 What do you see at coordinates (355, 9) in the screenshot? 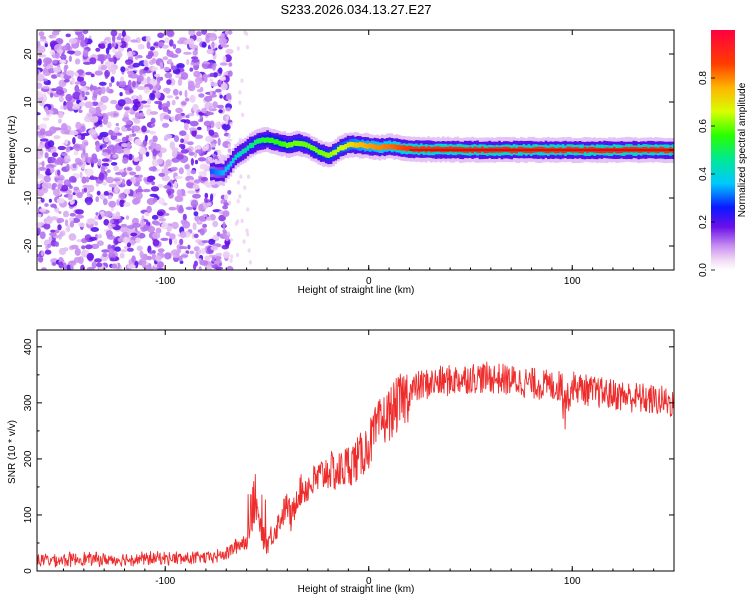
I see `figure-title: S233.2026.034.13.27.E27` at bounding box center [355, 9].